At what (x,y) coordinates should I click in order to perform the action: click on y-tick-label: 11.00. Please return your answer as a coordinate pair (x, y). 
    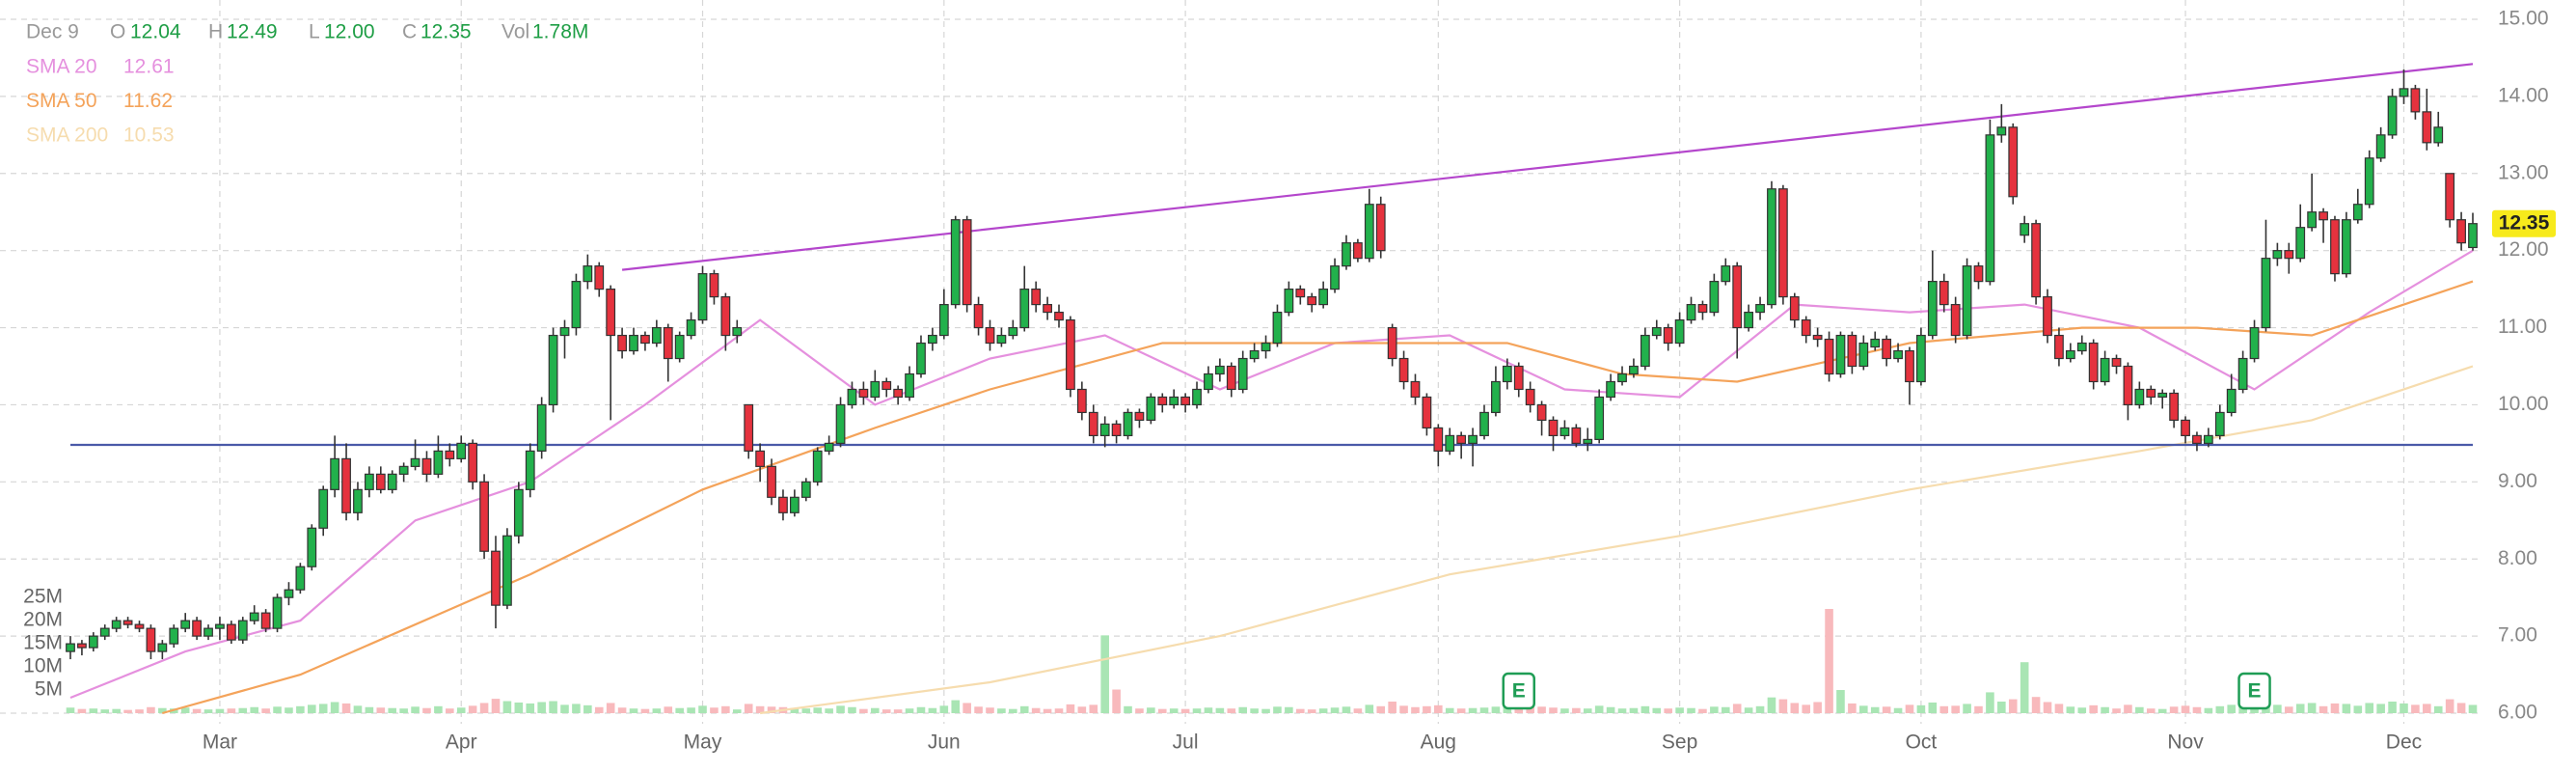
    Looking at the image, I should click on (2522, 327).